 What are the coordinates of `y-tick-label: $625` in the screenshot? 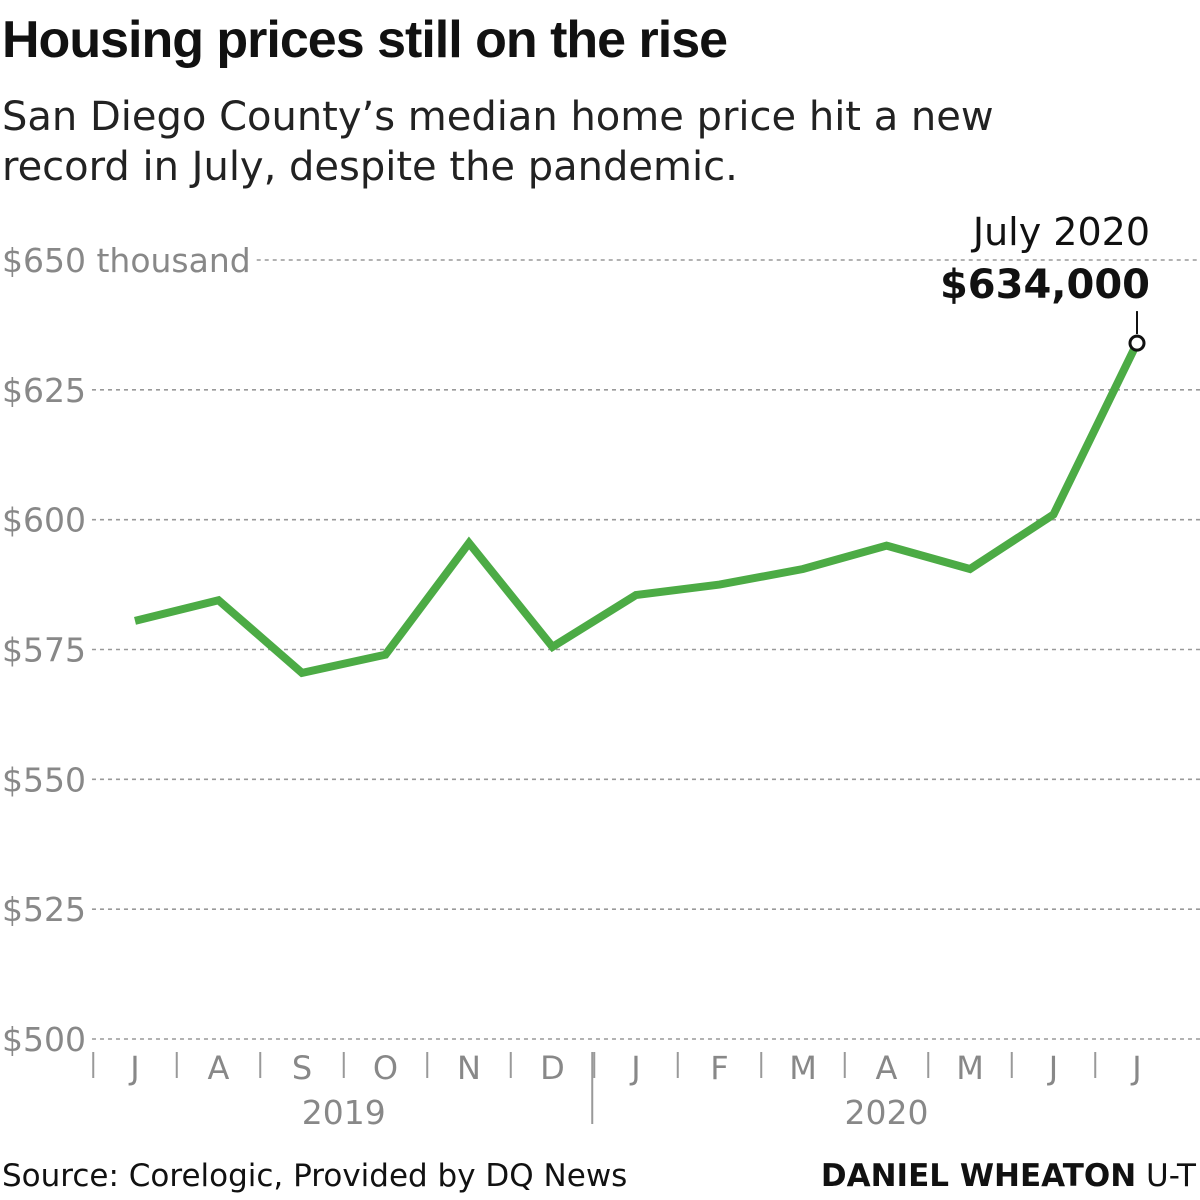 It's located at (44, 390).